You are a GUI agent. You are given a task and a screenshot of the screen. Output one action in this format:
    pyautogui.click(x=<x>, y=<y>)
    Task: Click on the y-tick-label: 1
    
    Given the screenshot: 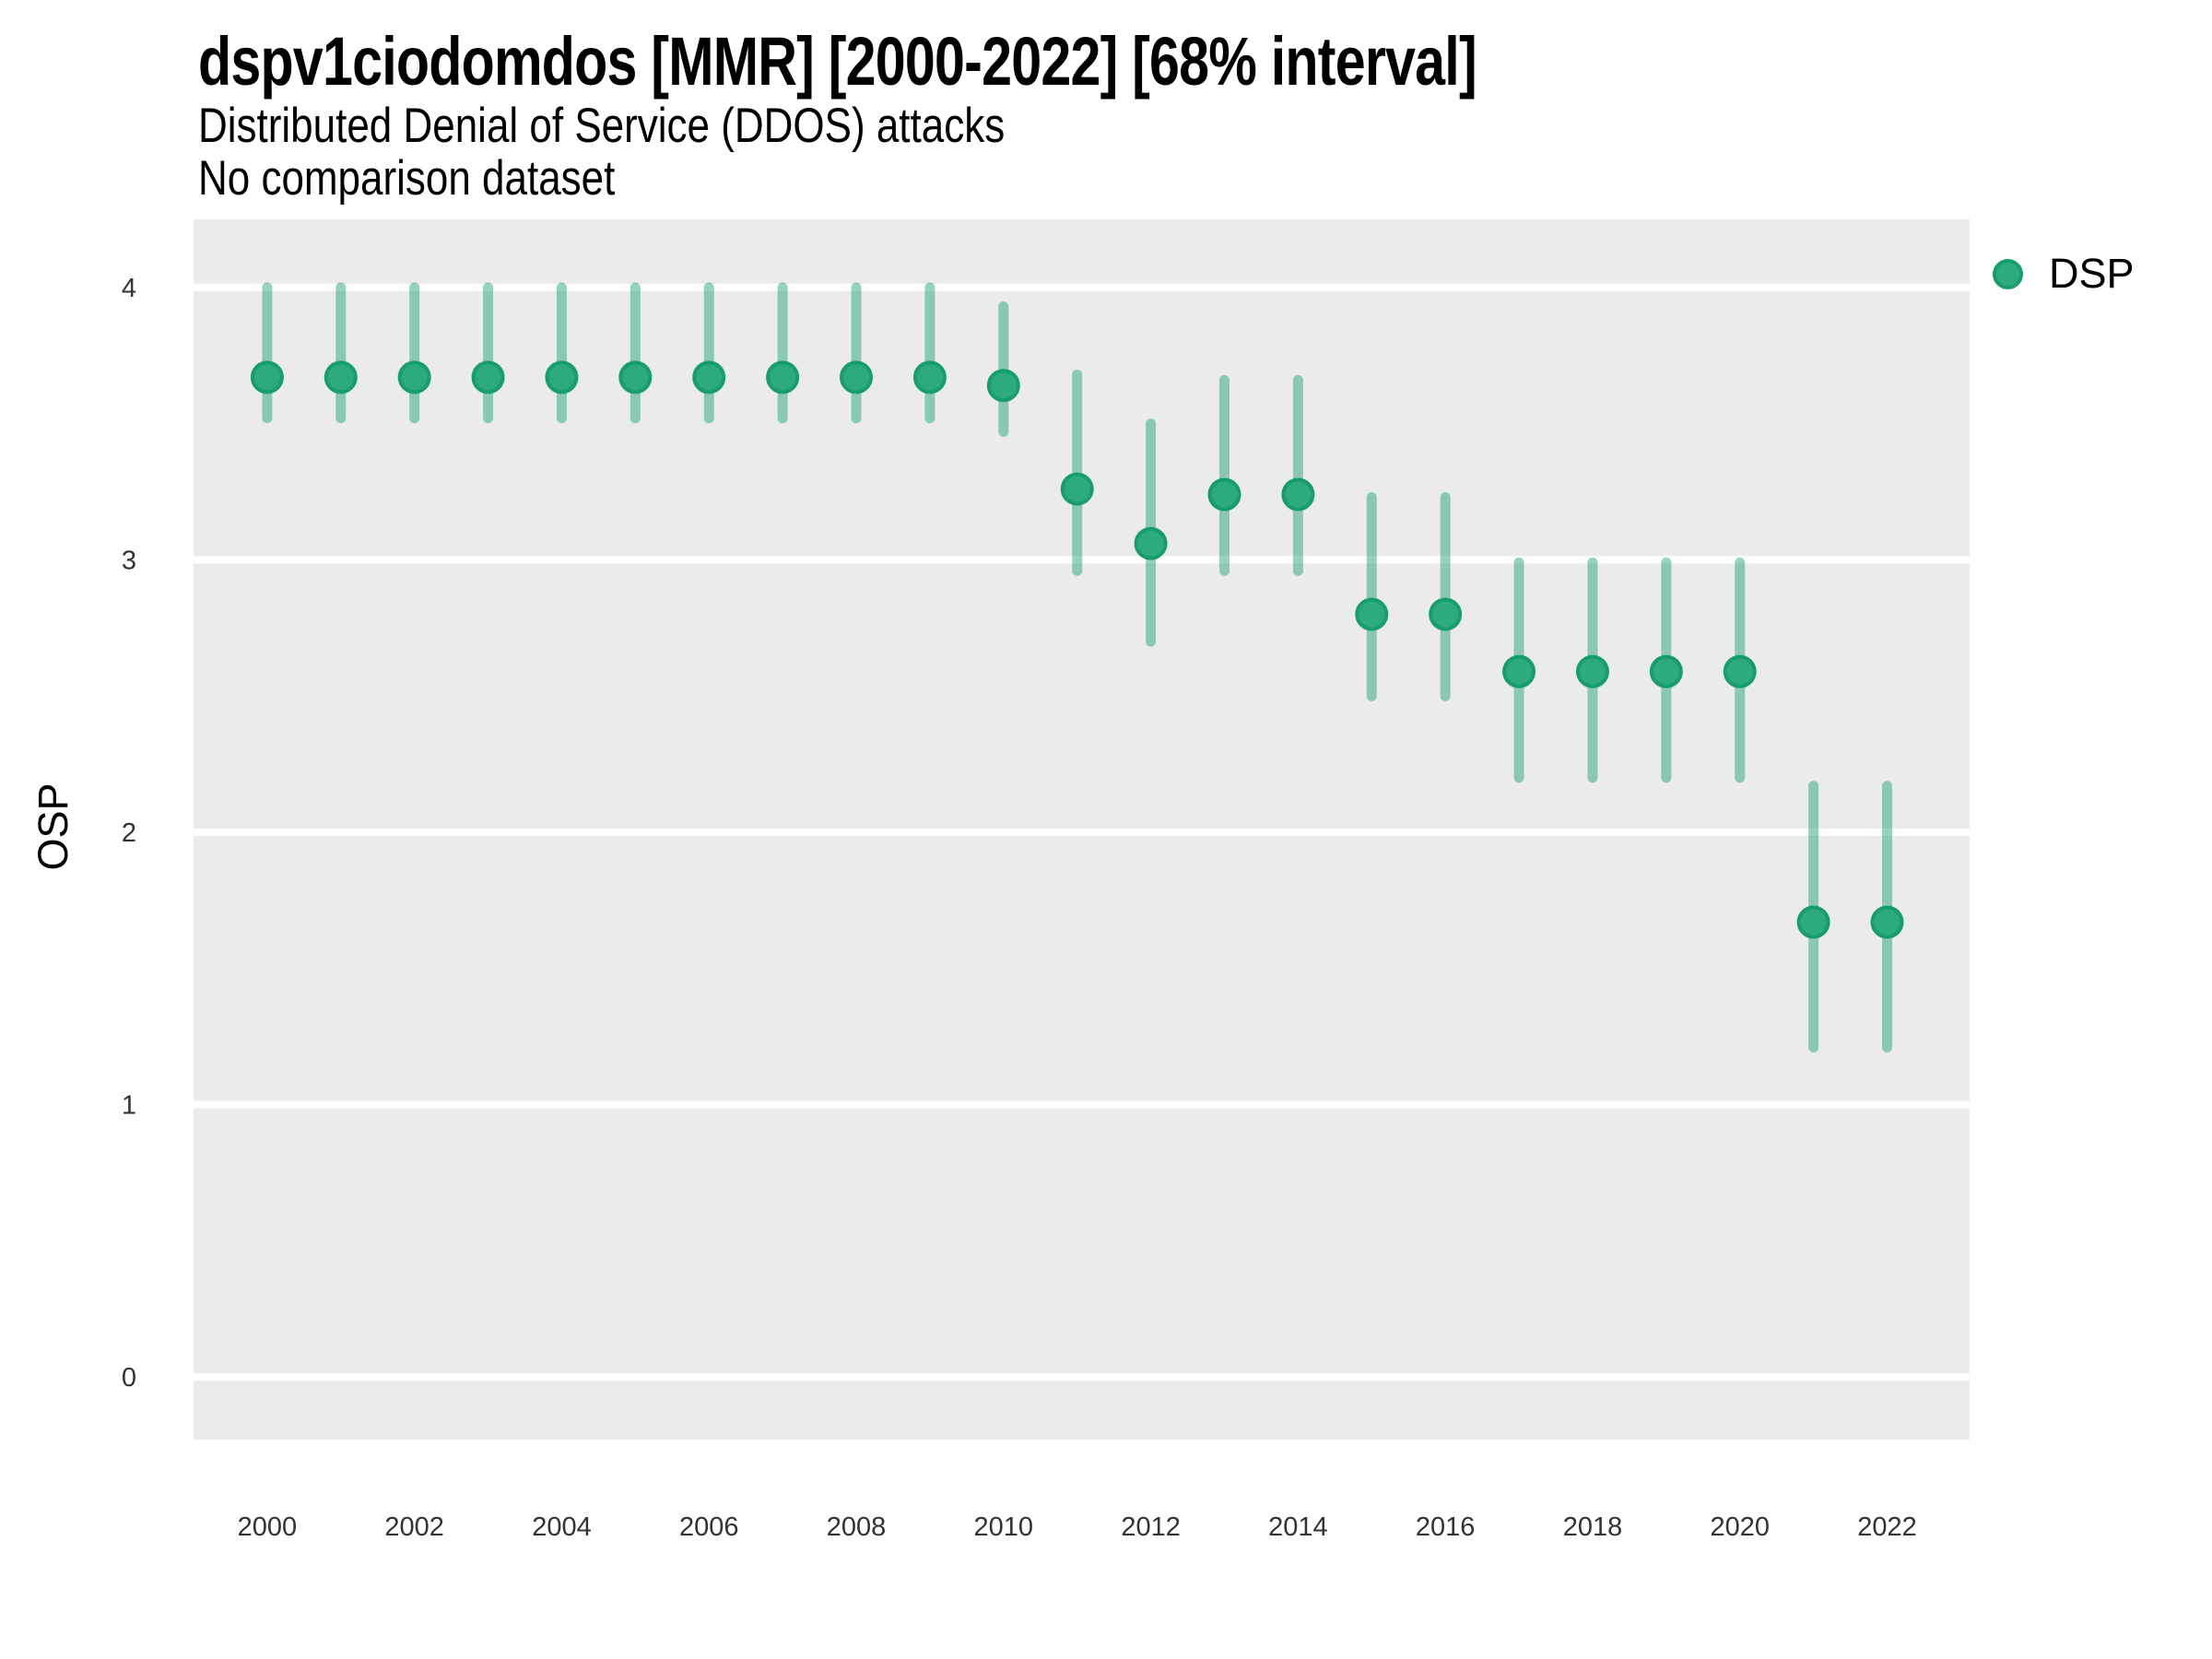 What is the action you would take?
    pyautogui.click(x=129, y=1105)
    